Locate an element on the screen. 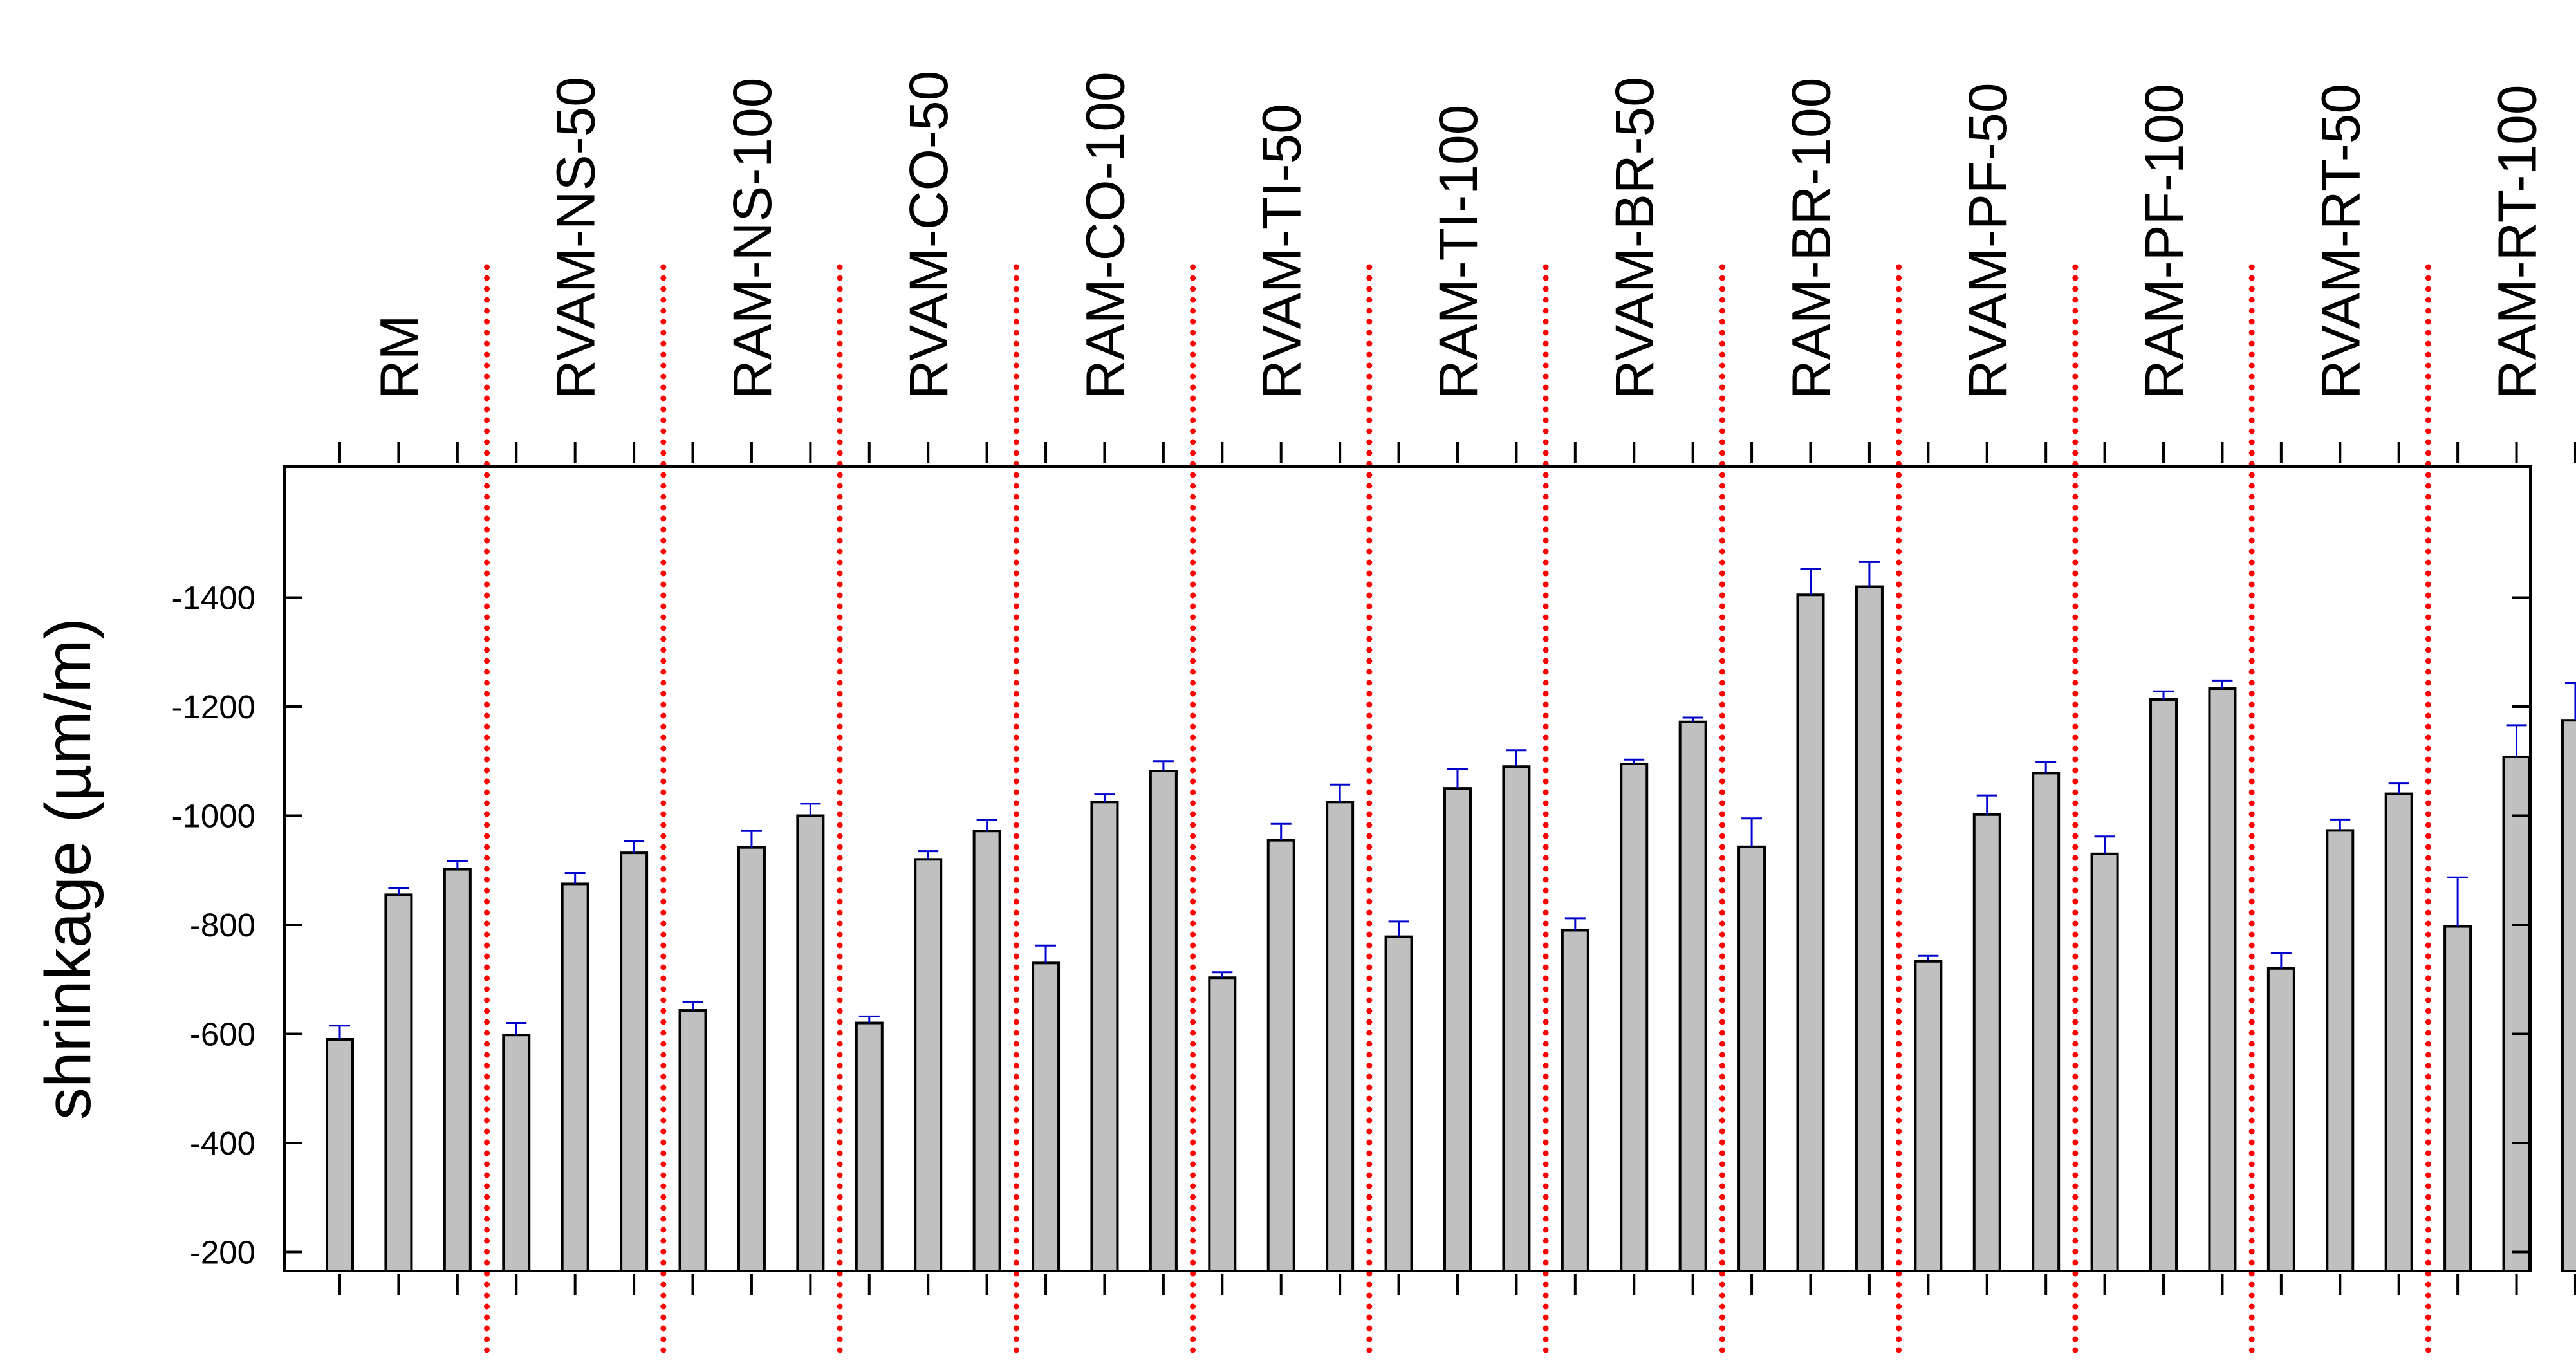 The image size is (2576, 1365). y-tick-labels: -200 -400 -600 -800 -1000 -1200 -1400 is located at coordinates (213, 926).